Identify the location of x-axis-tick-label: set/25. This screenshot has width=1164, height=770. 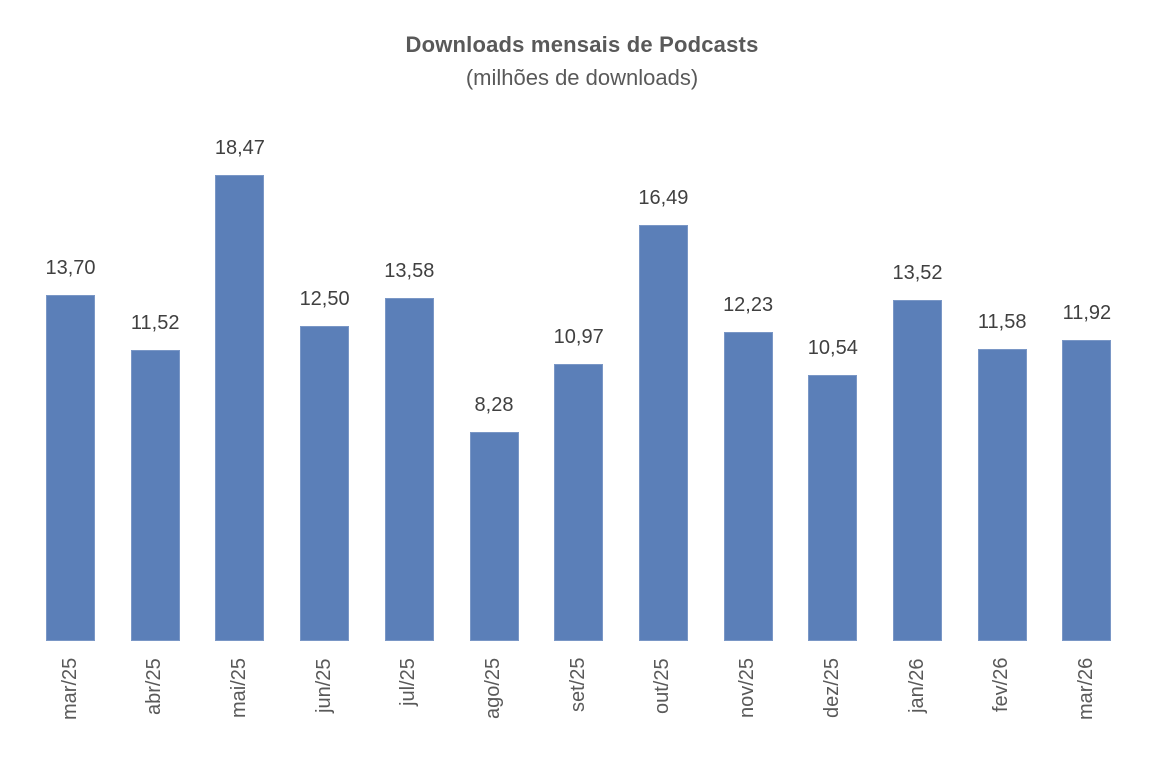
(577, 684).